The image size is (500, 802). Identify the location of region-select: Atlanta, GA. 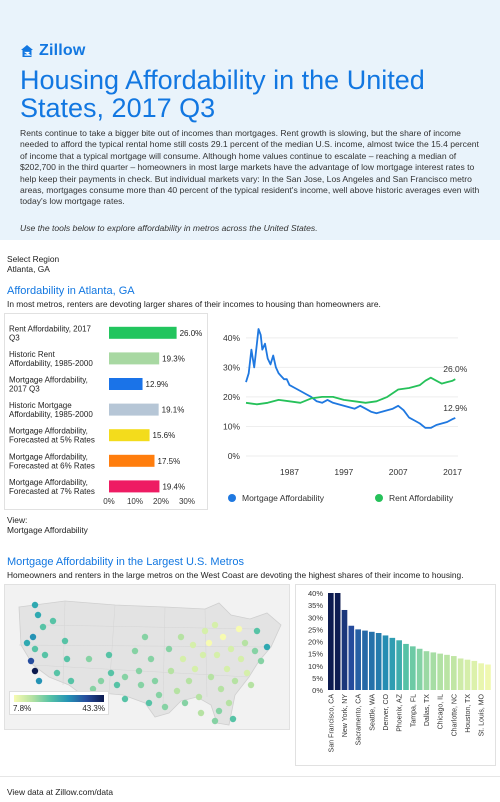
(28, 269).